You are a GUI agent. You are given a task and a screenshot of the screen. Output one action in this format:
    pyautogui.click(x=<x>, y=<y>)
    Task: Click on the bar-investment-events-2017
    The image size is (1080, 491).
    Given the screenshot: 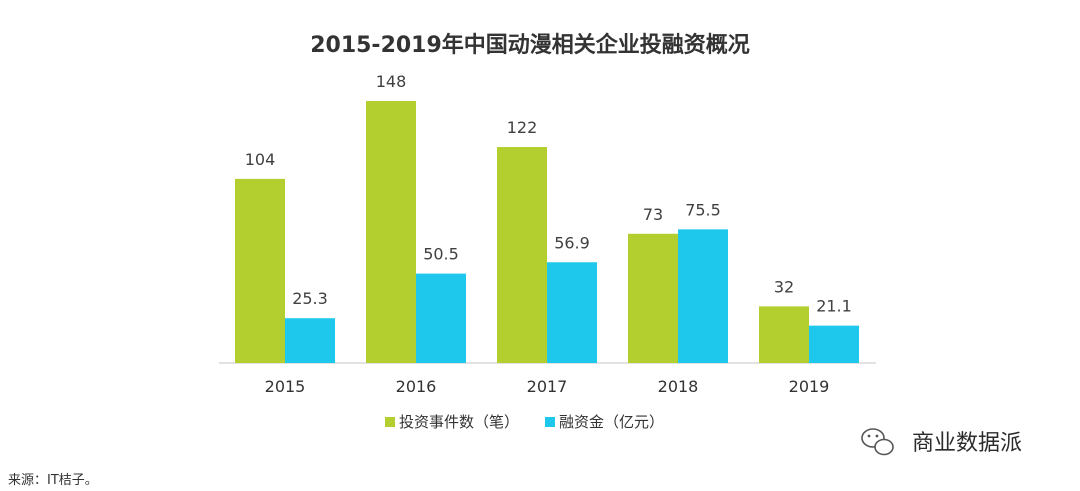 What is the action you would take?
    pyautogui.click(x=522, y=255)
    